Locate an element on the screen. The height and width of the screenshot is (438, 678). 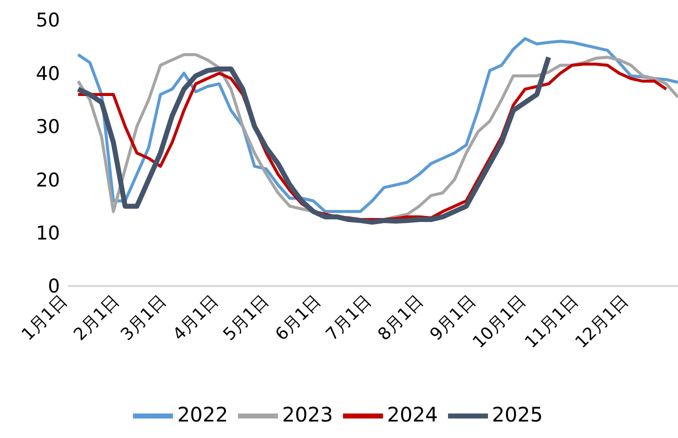
legend-label: 2023 is located at coordinates (307, 414).